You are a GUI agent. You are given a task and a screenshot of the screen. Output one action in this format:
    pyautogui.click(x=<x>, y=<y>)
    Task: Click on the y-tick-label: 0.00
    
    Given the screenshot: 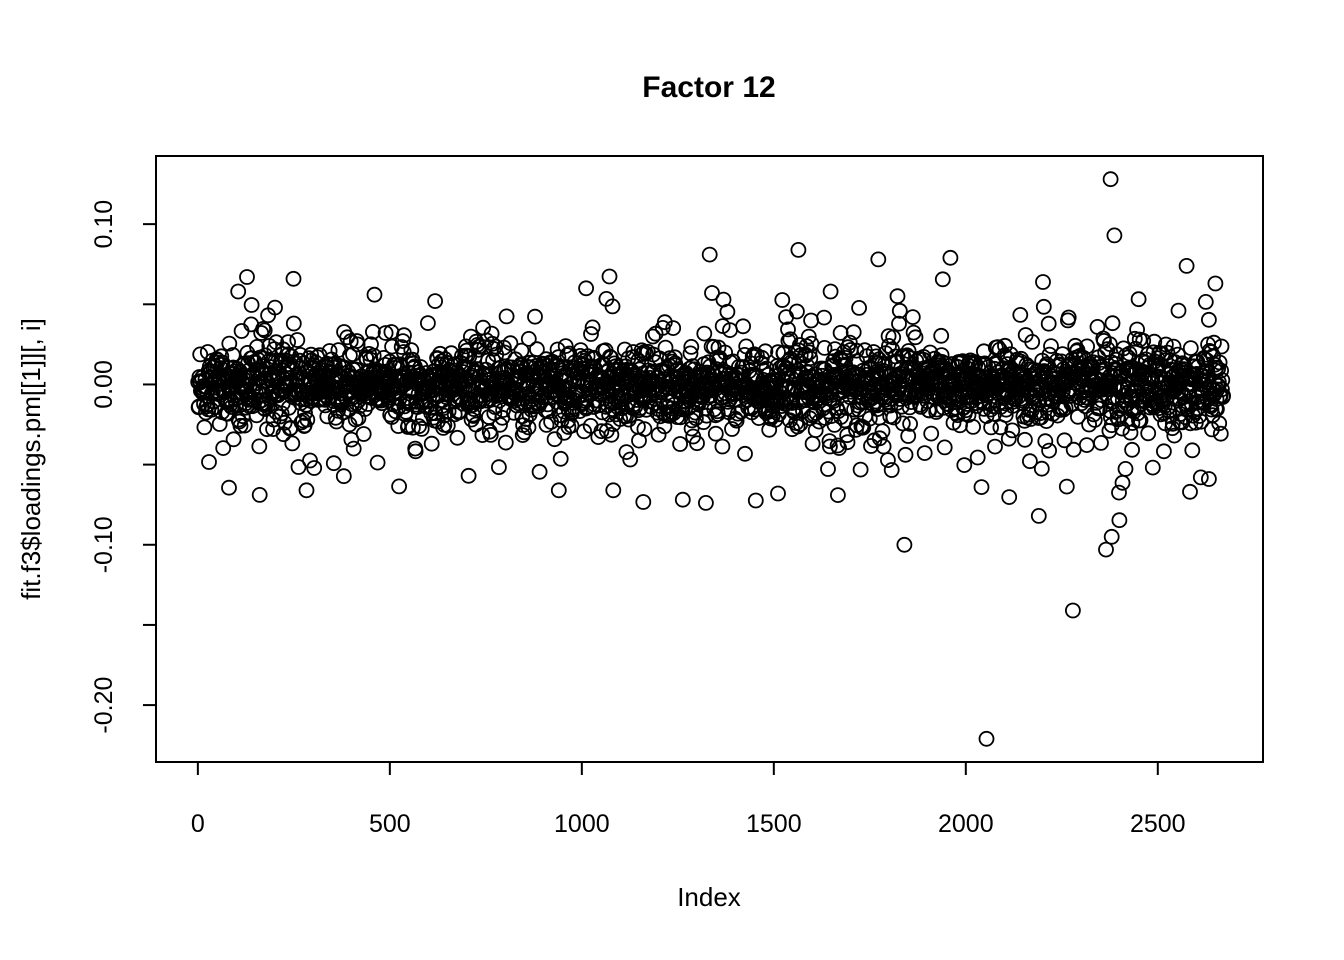 What is the action you would take?
    pyautogui.click(x=104, y=384)
    